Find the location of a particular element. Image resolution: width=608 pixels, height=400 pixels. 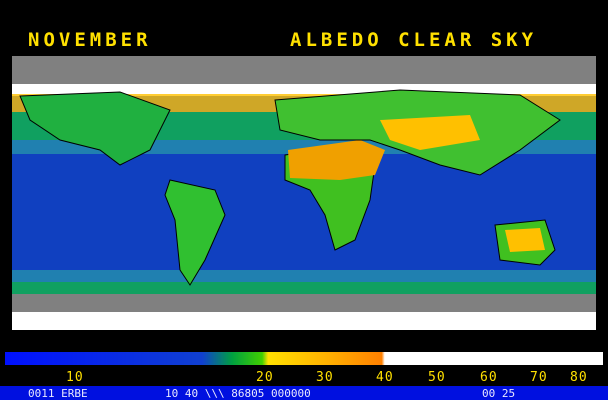

footer-bar is located at coordinates (304, 393).